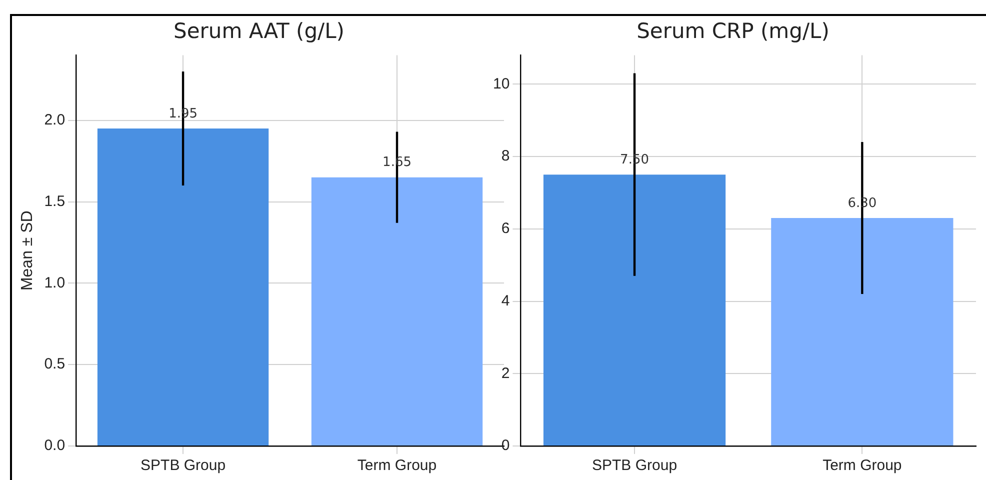  What do you see at coordinates (55, 283) in the screenshot?
I see `y-tick-label: 1.0` at bounding box center [55, 283].